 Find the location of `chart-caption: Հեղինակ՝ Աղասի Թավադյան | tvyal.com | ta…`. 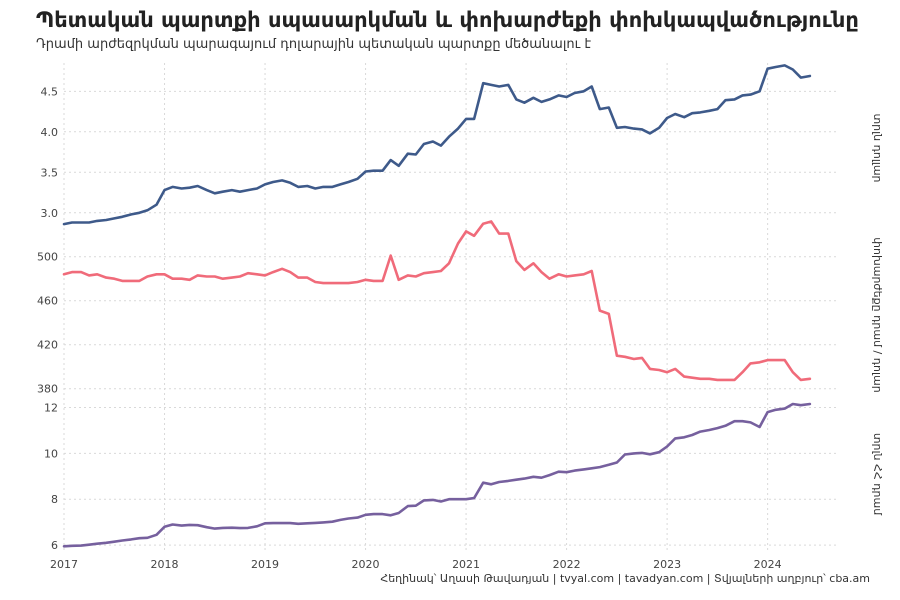

chart-caption: Հեղինակ՝ Աղասի Թավադյան | tvyal.com | ta… is located at coordinates (625, 578).